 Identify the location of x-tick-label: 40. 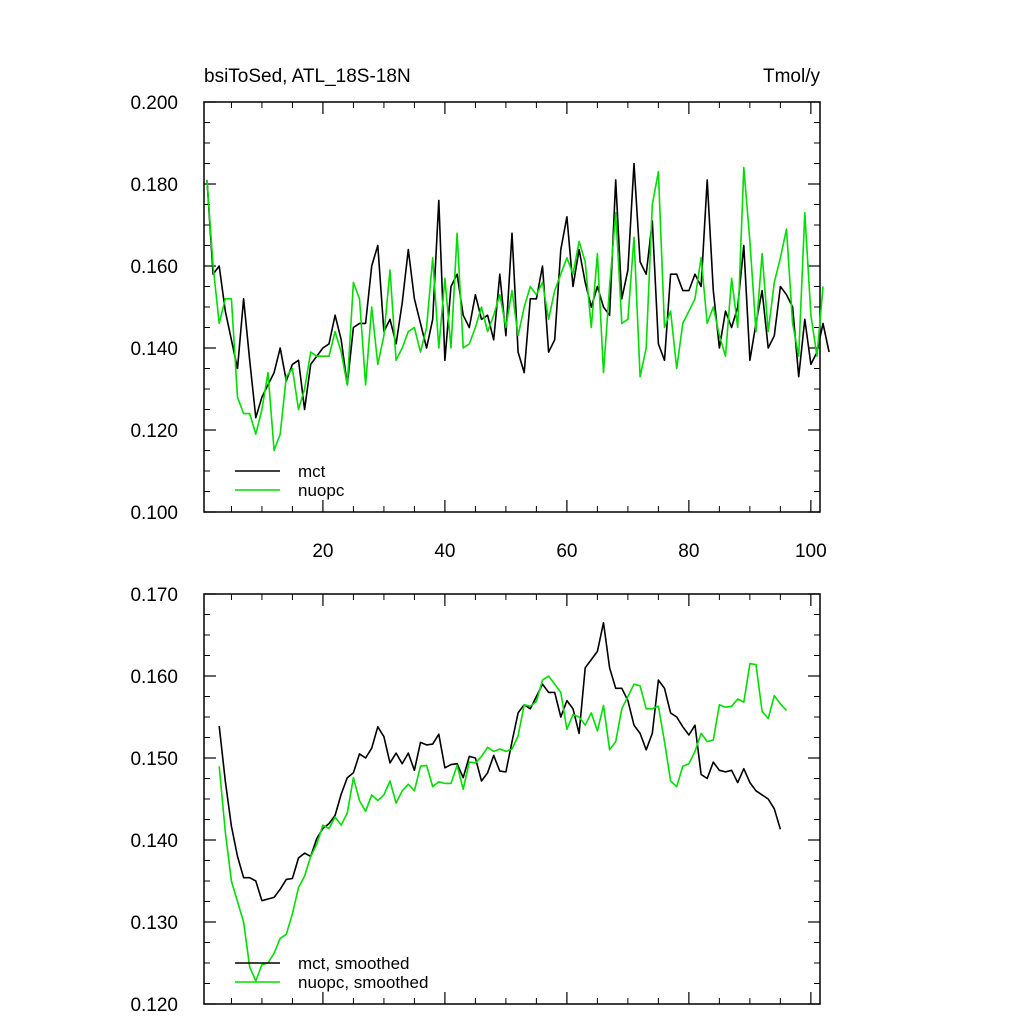
(444, 551).